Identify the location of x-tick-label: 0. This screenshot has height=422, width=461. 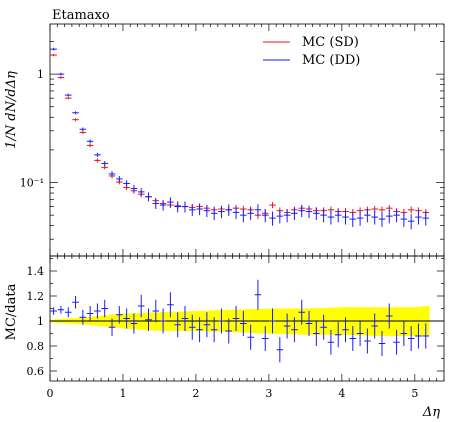
(50, 393).